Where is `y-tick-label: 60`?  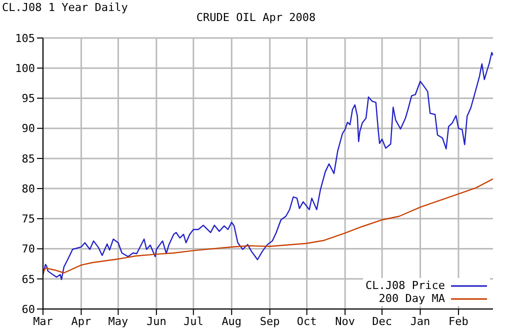
y-tick-label: 60 is located at coordinates (28, 309).